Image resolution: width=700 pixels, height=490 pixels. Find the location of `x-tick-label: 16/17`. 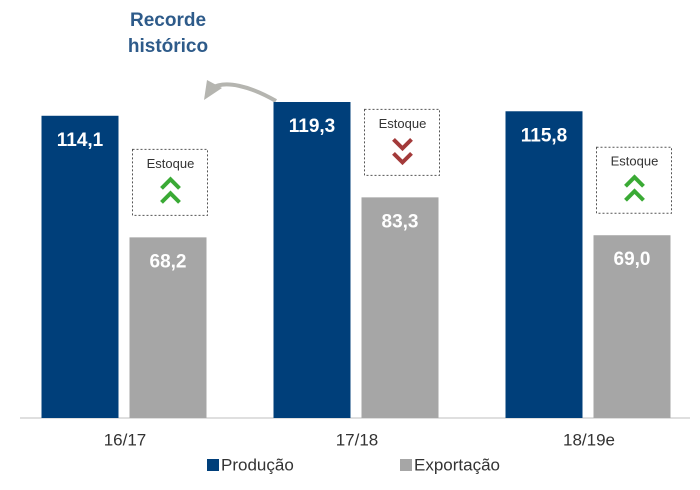

x-tick-label: 16/17 is located at coordinates (125, 439).